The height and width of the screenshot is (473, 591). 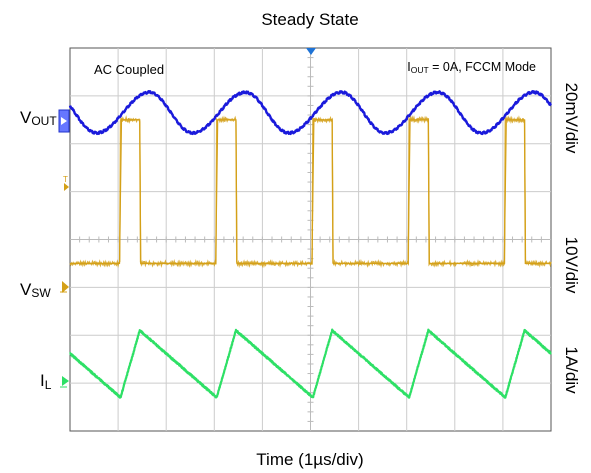 I want to click on vout-channel-marker, so click(x=64, y=121).